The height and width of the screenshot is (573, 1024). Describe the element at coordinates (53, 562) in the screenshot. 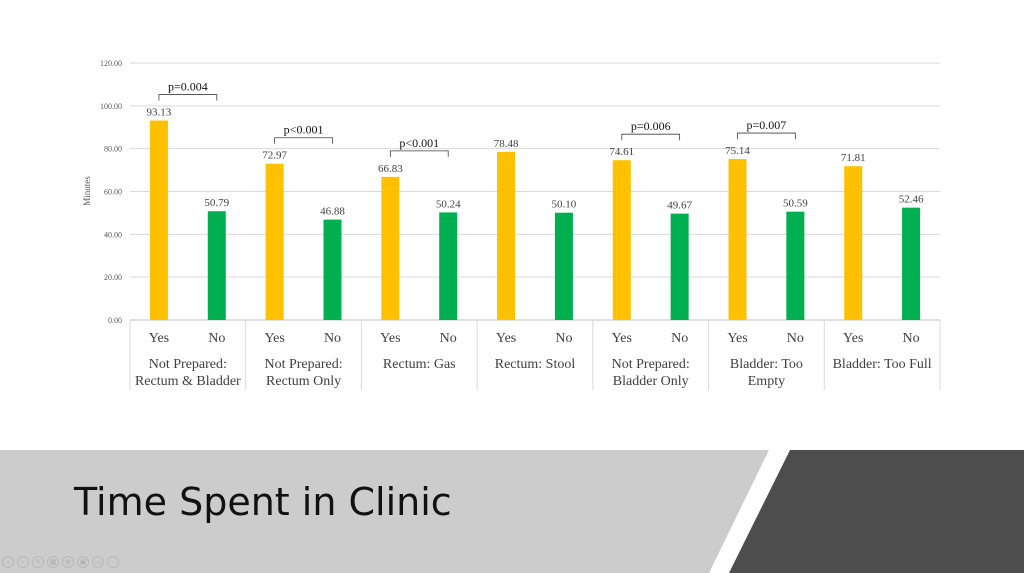

I see `grid-icon: ▦` at that location.